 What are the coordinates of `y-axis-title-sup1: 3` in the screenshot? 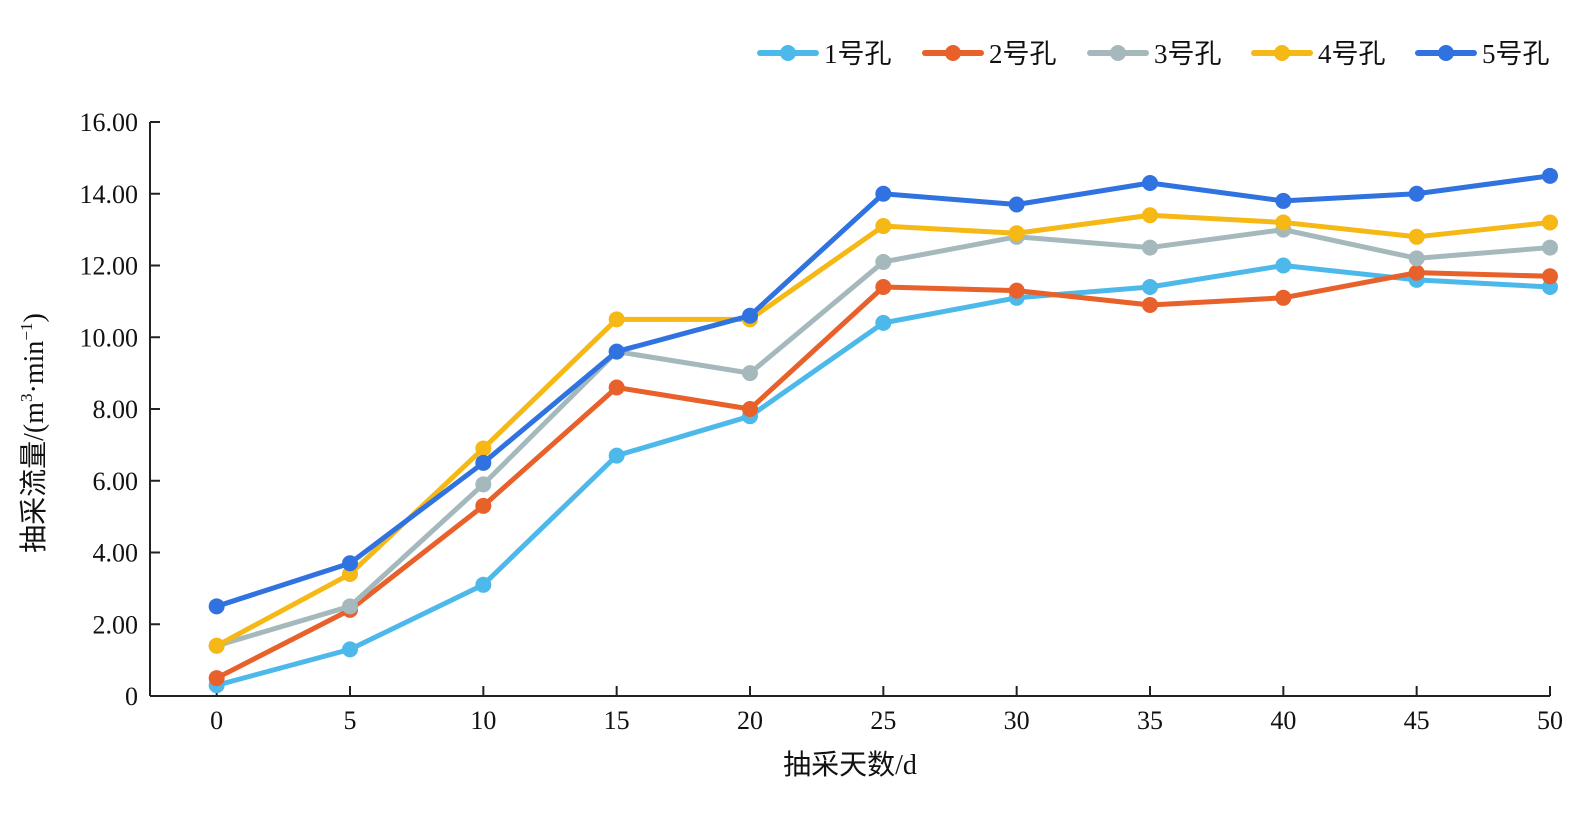 It's located at (26, 397).